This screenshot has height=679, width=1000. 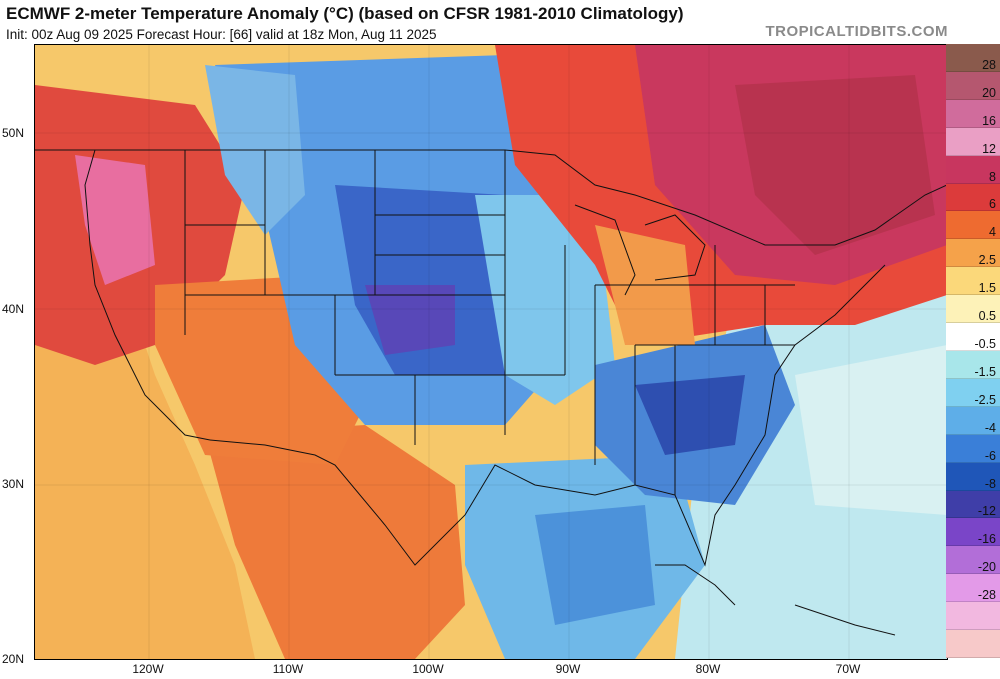 I want to click on colorbar-swatch: 16, so click(x=973, y=113).